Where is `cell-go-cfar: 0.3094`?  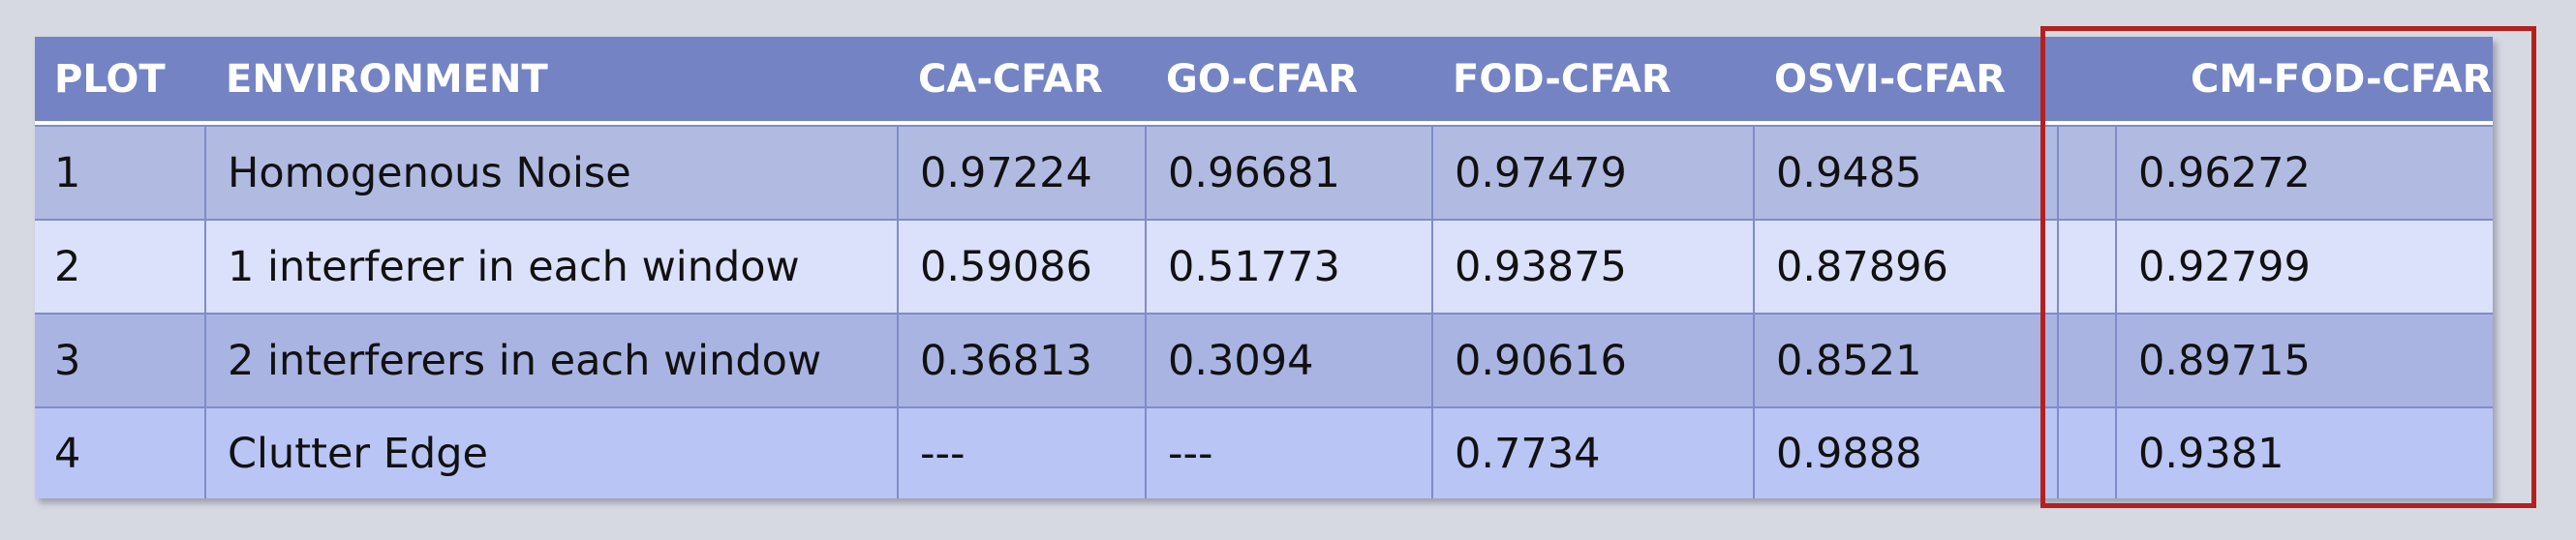 cell-go-cfar: 0.3094 is located at coordinates (1288, 361).